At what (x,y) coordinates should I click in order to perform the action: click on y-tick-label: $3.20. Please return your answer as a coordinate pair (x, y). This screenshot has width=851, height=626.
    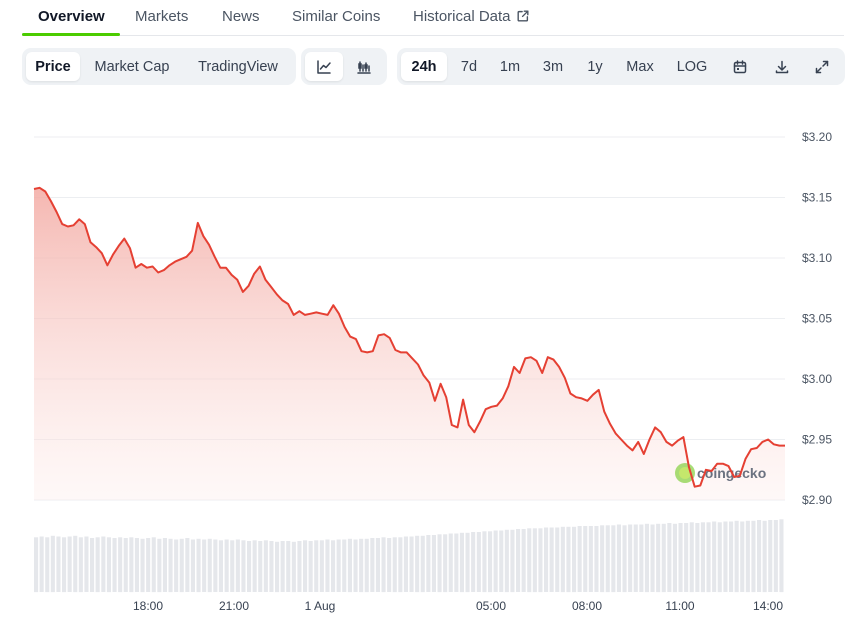
    Looking at the image, I should click on (817, 137).